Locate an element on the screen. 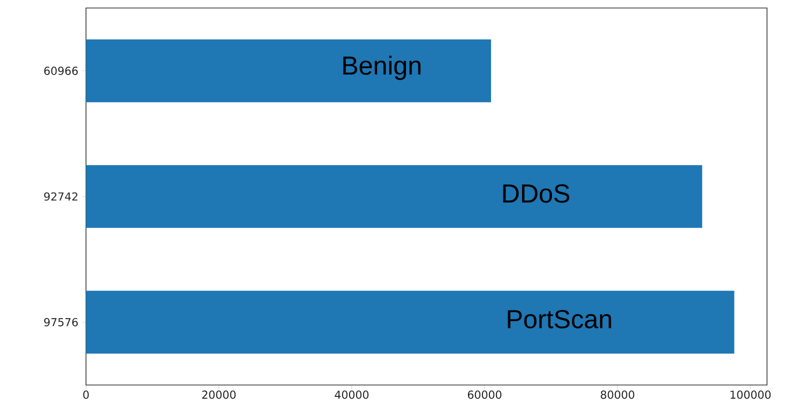 The width and height of the screenshot is (794, 415). y-tick-label: 97576 is located at coordinates (61, 322).